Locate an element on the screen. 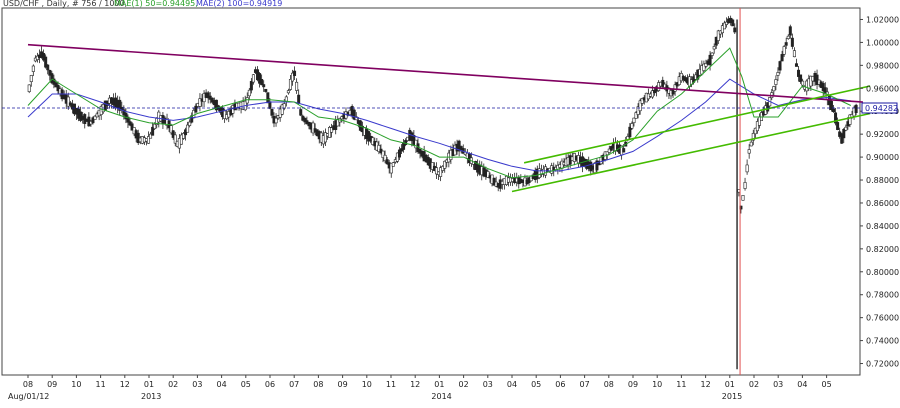 This screenshot has width=900, height=408. current-price-box is located at coordinates (879, 108).